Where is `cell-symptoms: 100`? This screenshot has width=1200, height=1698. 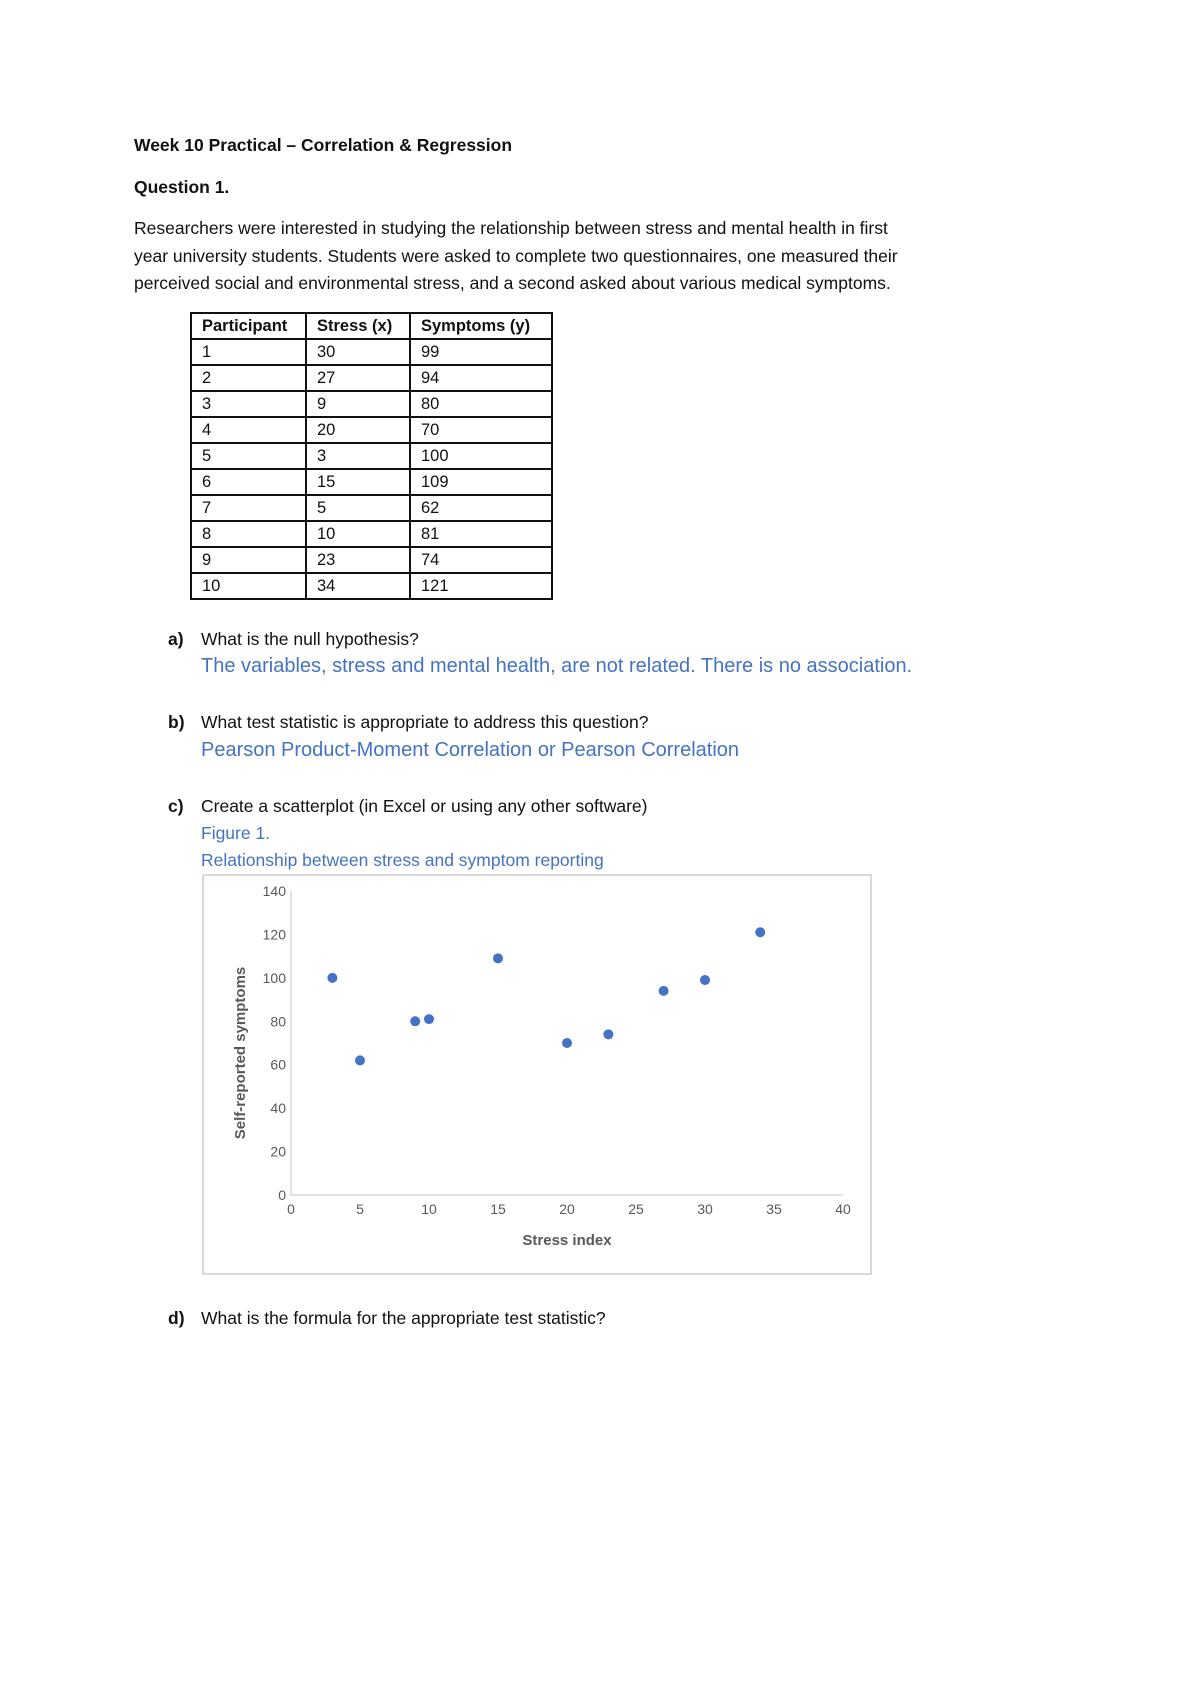
cell-symptoms: 100 is located at coordinates (481, 456).